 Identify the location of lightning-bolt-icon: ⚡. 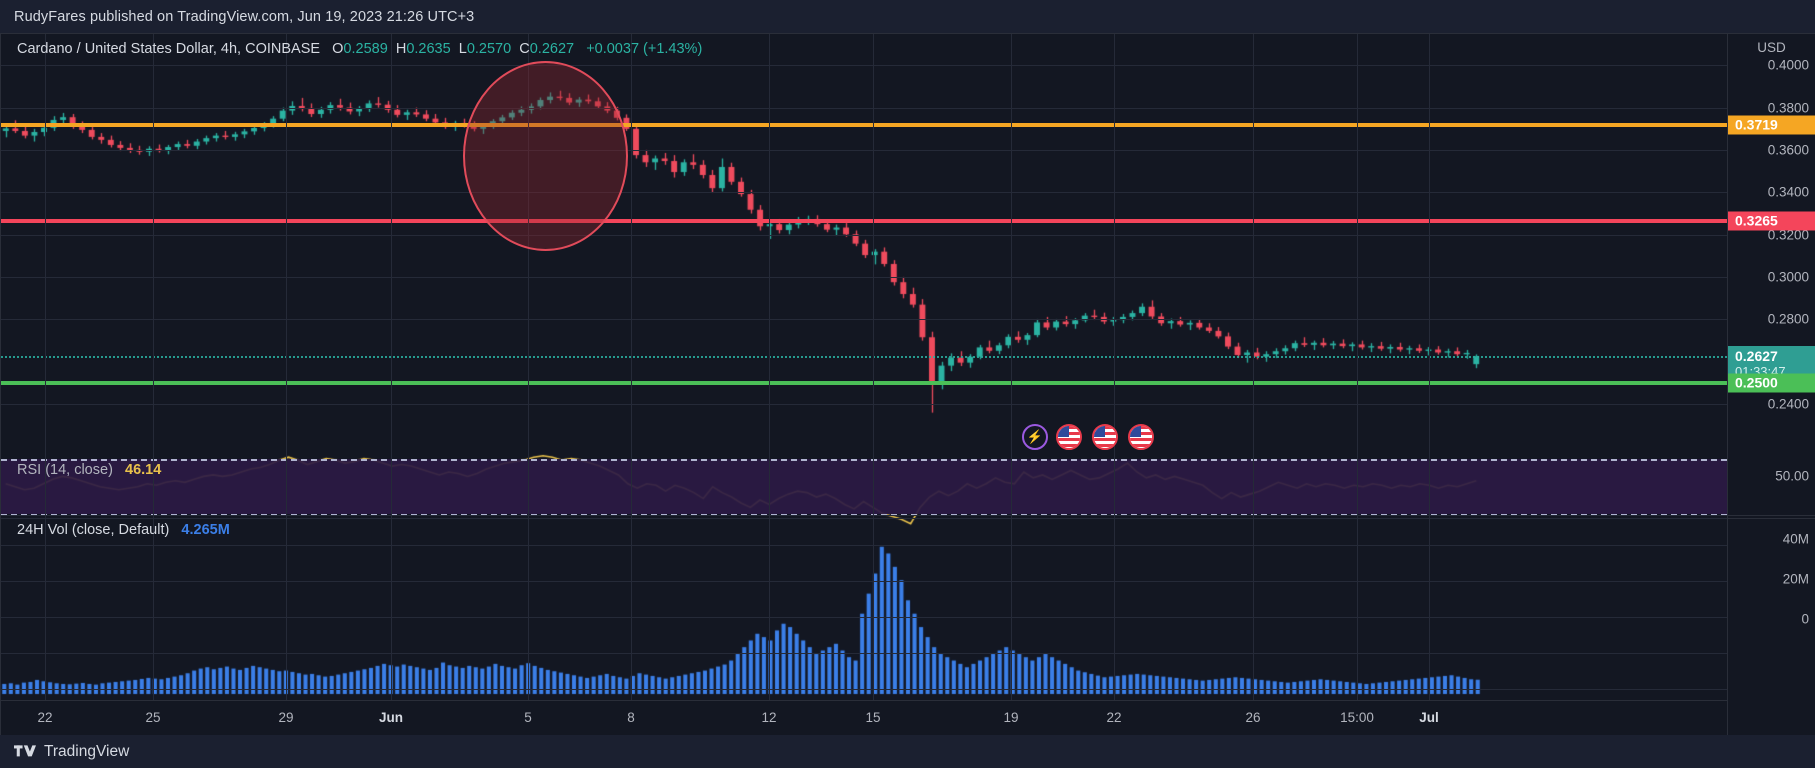
(1035, 437).